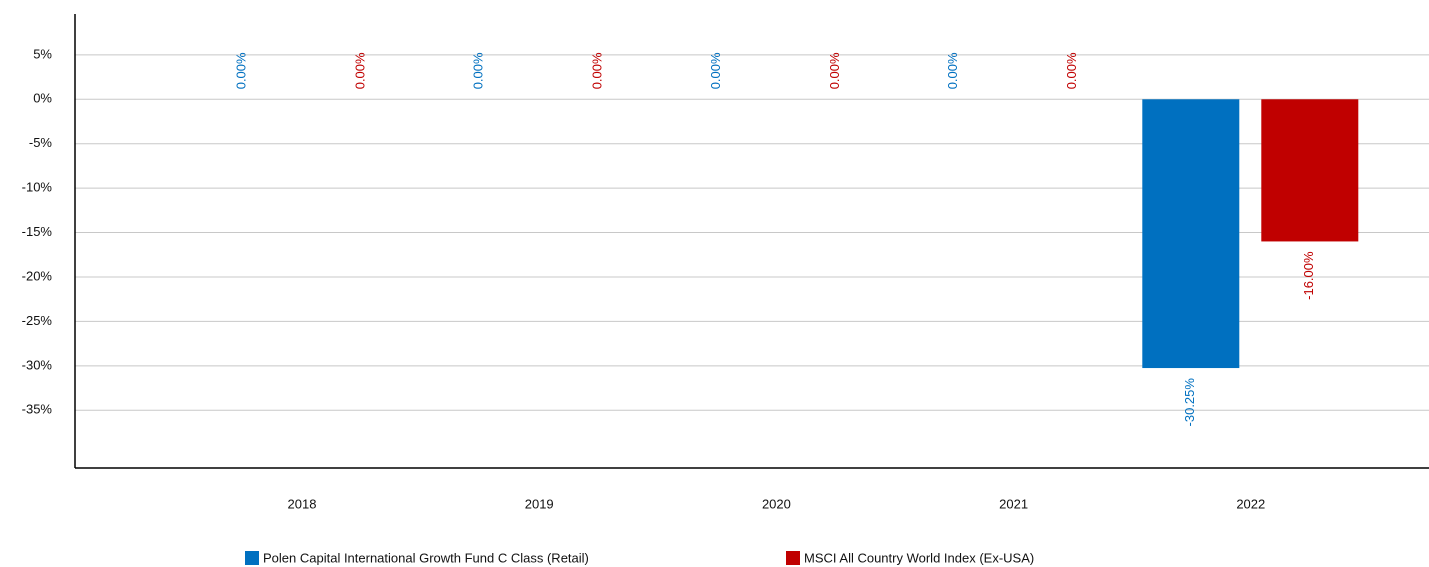 This screenshot has height=567, width=1429. What do you see at coordinates (1013, 503) in the screenshot?
I see `x-tick-label: 2021` at bounding box center [1013, 503].